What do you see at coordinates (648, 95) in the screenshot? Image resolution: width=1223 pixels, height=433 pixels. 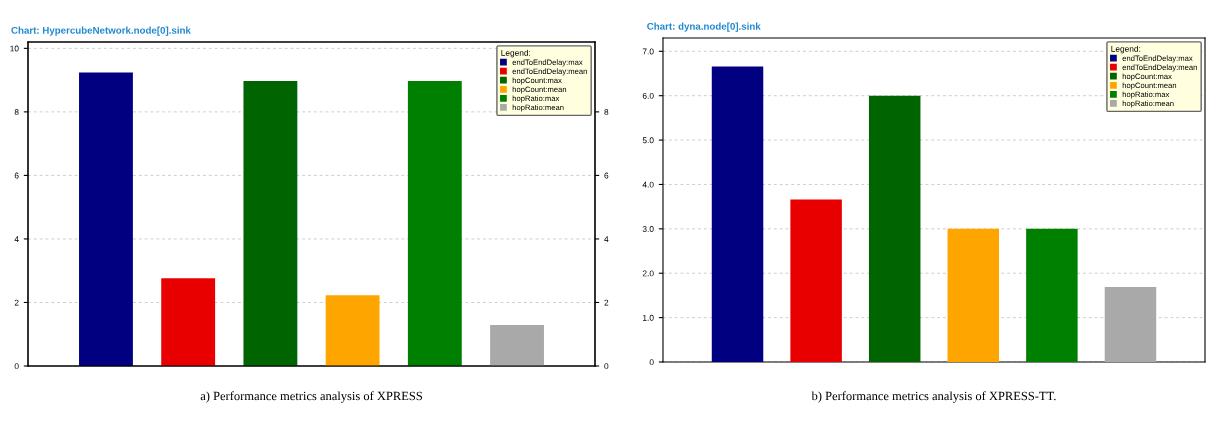 I see `y-tick-label: 6.0` at bounding box center [648, 95].